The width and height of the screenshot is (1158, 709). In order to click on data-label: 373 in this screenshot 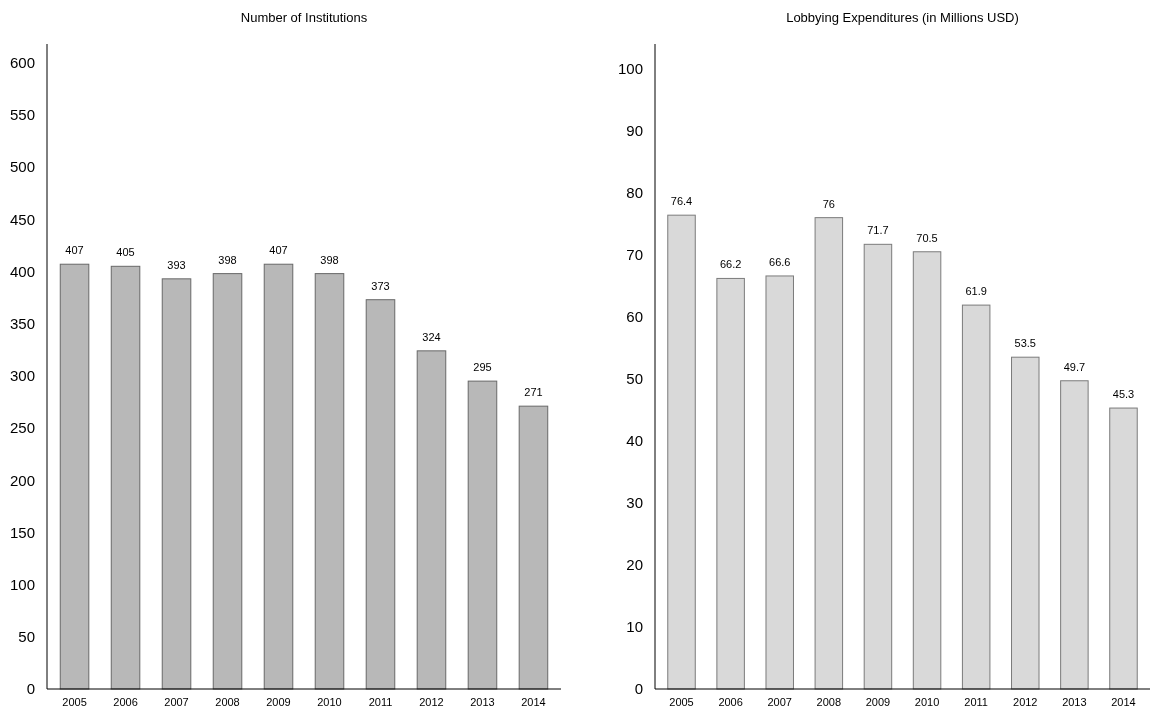, I will do `click(380, 285)`.